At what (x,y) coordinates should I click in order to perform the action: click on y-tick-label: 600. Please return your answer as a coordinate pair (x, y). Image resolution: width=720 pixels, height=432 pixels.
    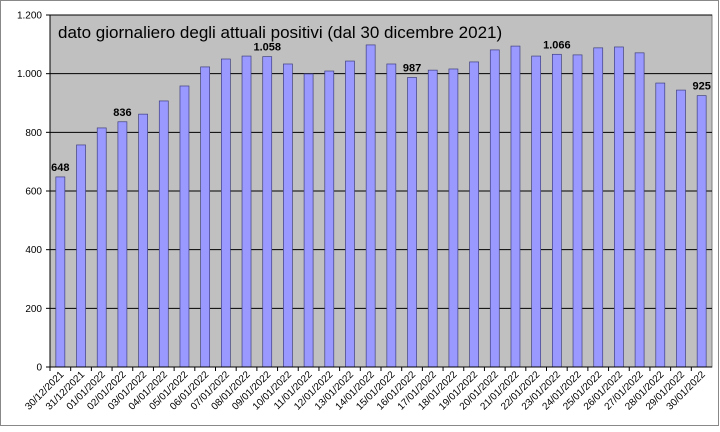
    Looking at the image, I should click on (33, 192).